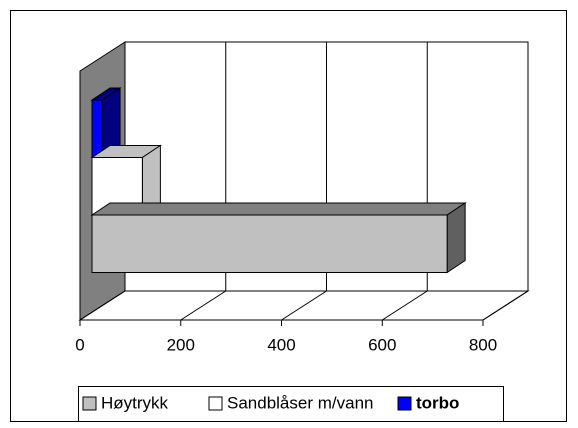 Image resolution: width=578 pixels, height=428 pixels. What do you see at coordinates (456, 238) in the screenshot?
I see `bar-side` at bounding box center [456, 238].